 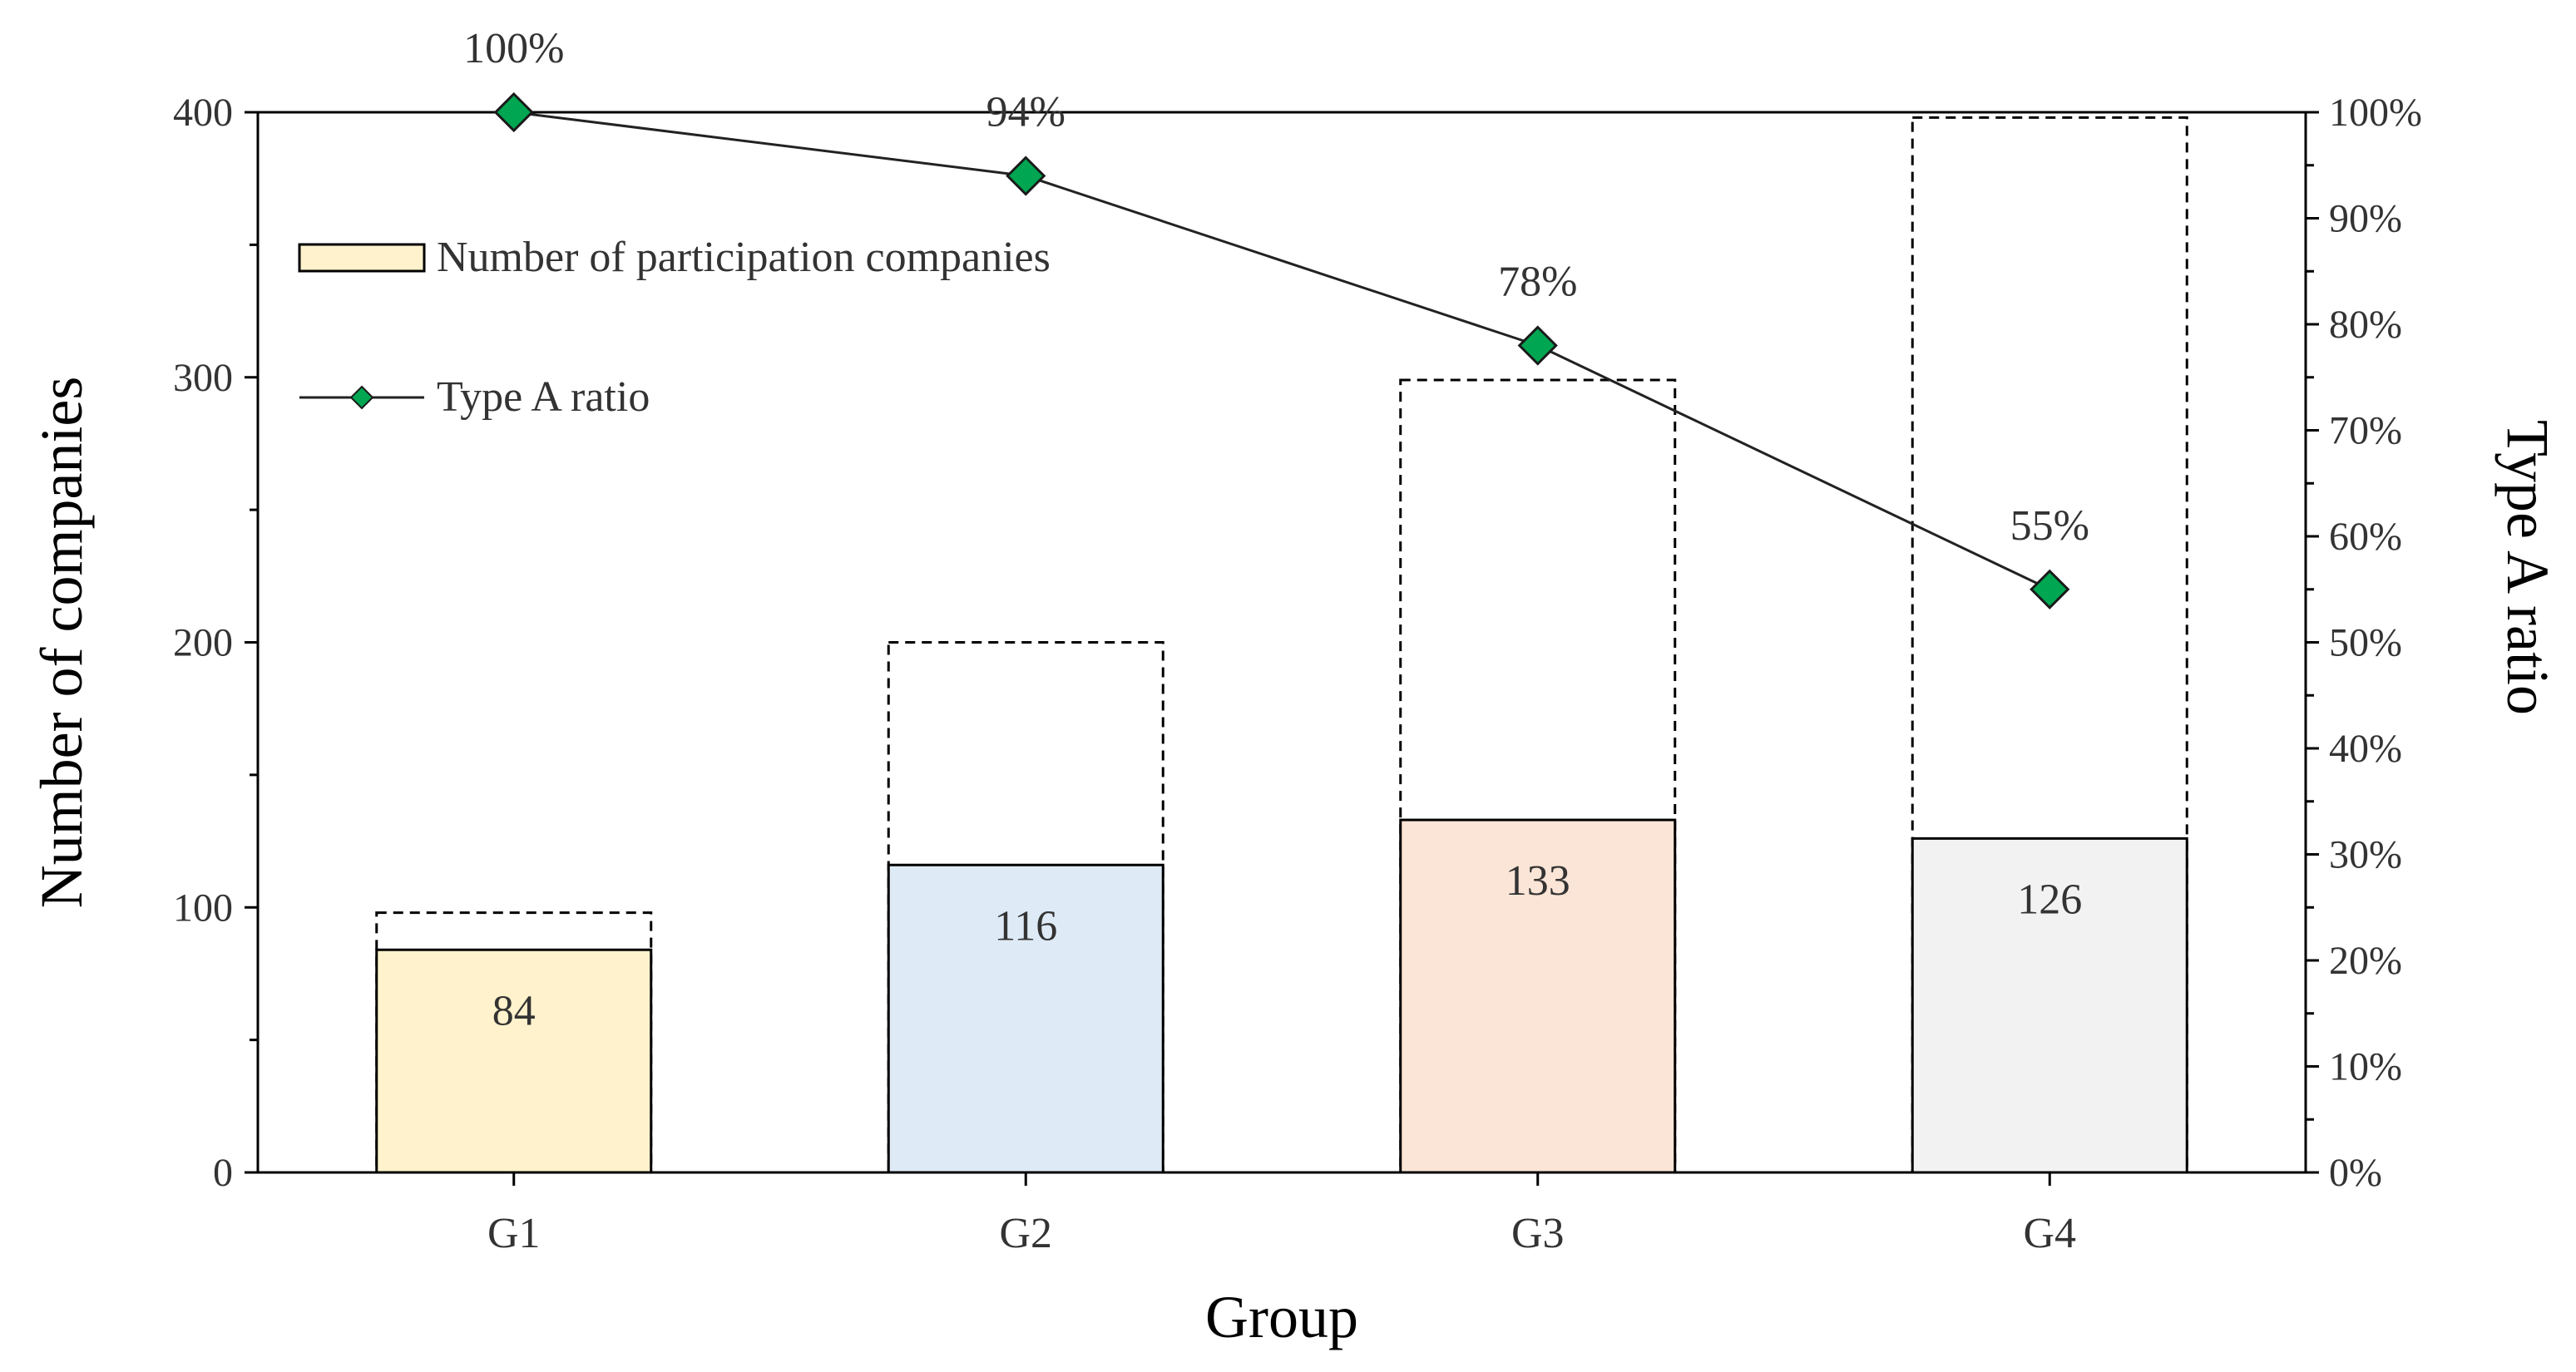 I want to click on y2-tick-label: 80%, so click(x=2365, y=325).